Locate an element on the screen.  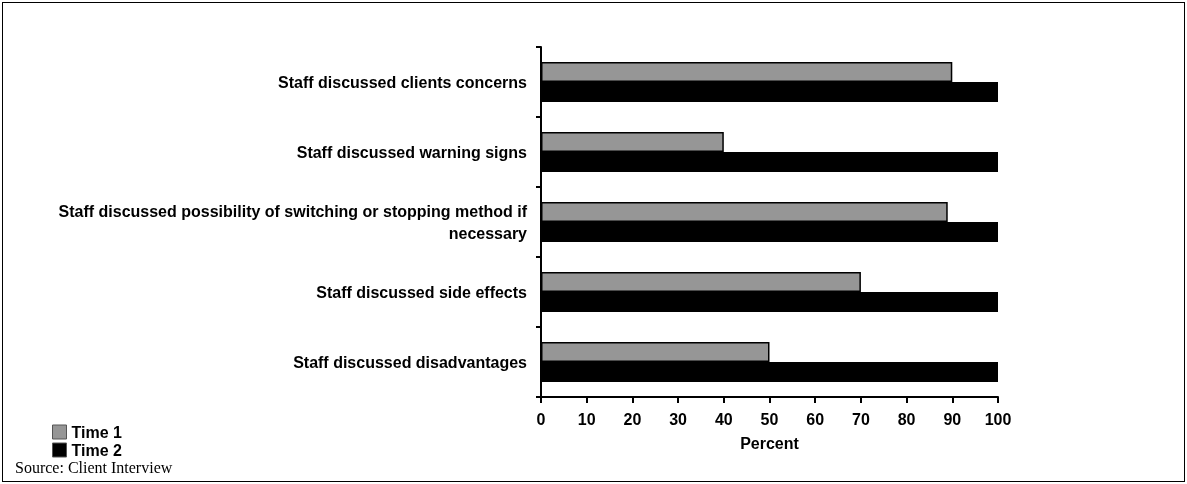
y-tick-label: Staff discussed disadvantages is located at coordinates (410, 362).